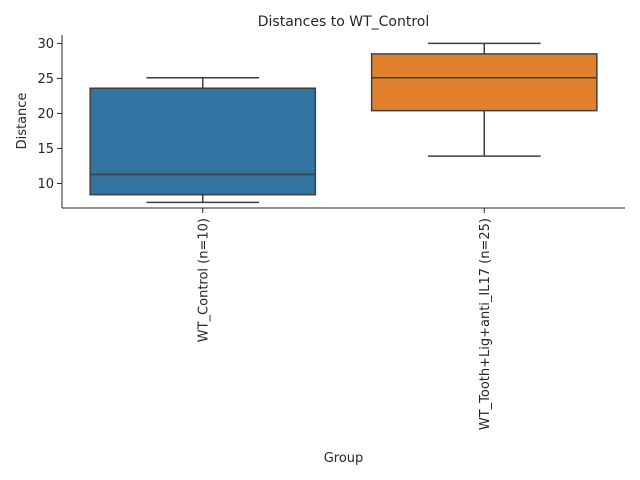 The image size is (640, 480). I want to click on y-tick-label: 10, so click(45, 184).